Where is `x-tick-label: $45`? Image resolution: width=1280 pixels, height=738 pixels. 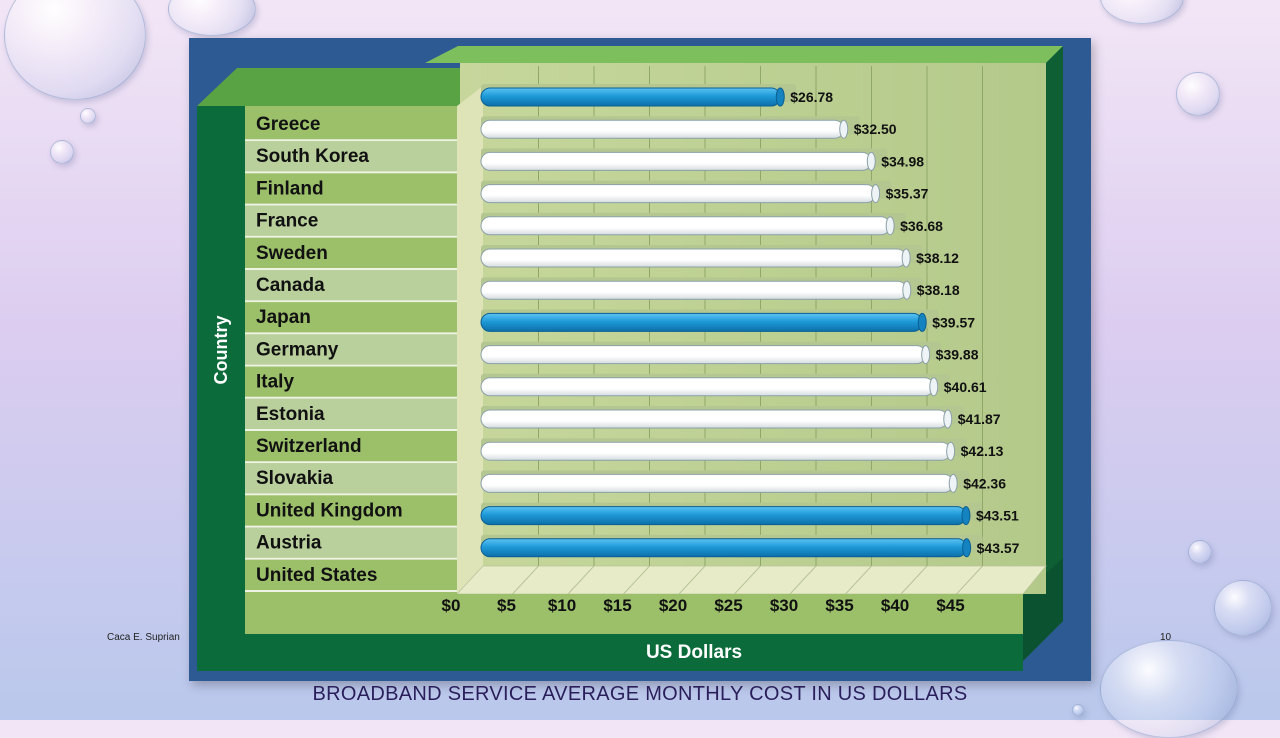 x-tick-label: $45 is located at coordinates (950, 605).